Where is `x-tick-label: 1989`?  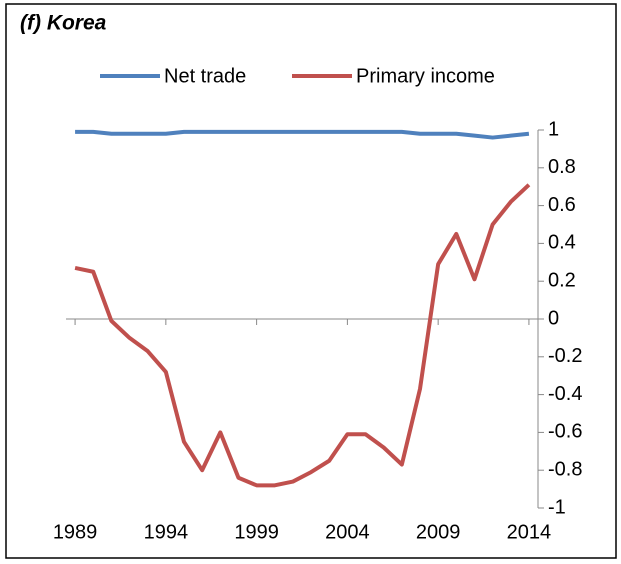 x-tick-label: 1989 is located at coordinates (75, 532).